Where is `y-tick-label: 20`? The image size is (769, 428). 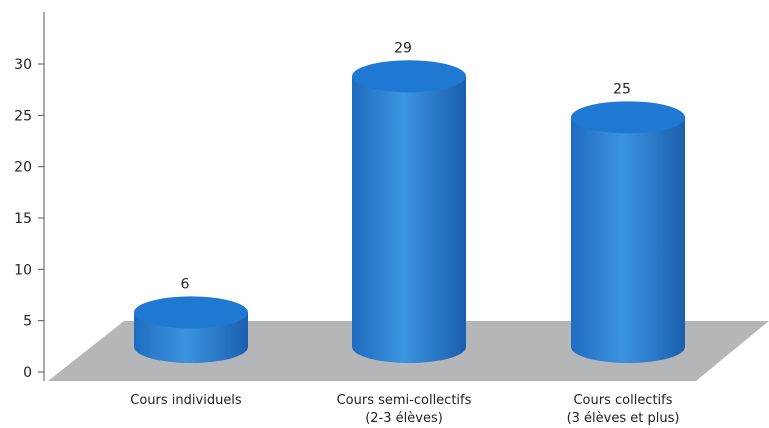
y-tick-label: 20 is located at coordinates (23, 168).